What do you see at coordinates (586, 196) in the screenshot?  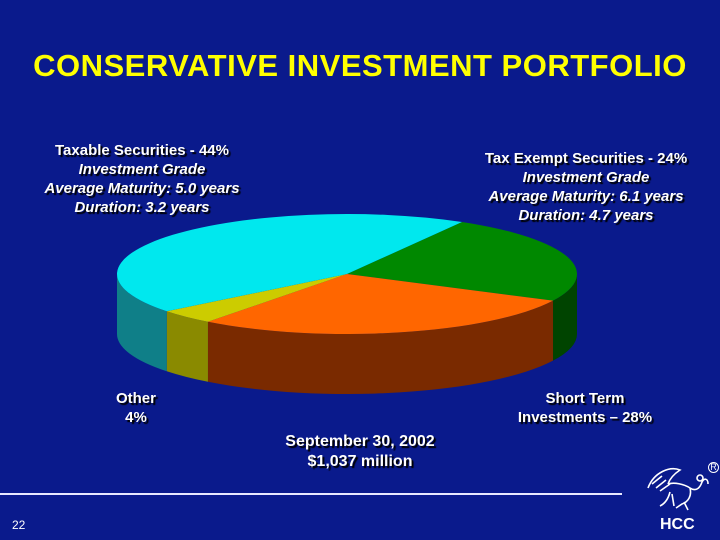 I see `label-tax-exempt-line3: Average Maturity: 6.1 years` at bounding box center [586, 196].